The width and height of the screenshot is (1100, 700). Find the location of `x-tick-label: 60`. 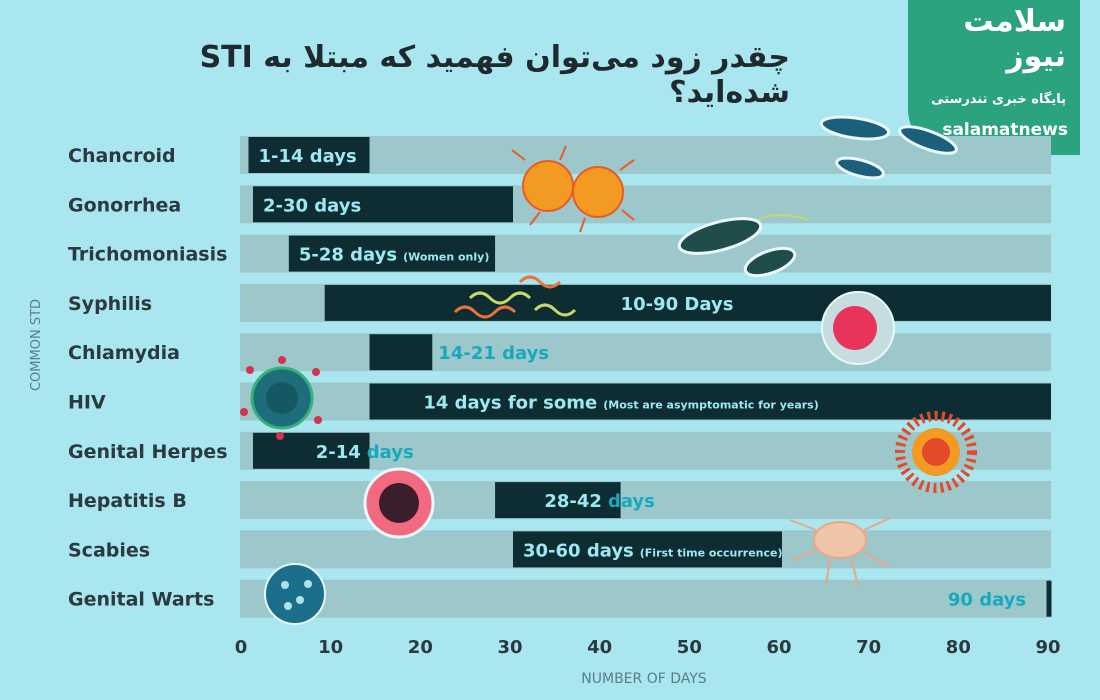

x-tick-label: 60 is located at coordinates (778, 647).